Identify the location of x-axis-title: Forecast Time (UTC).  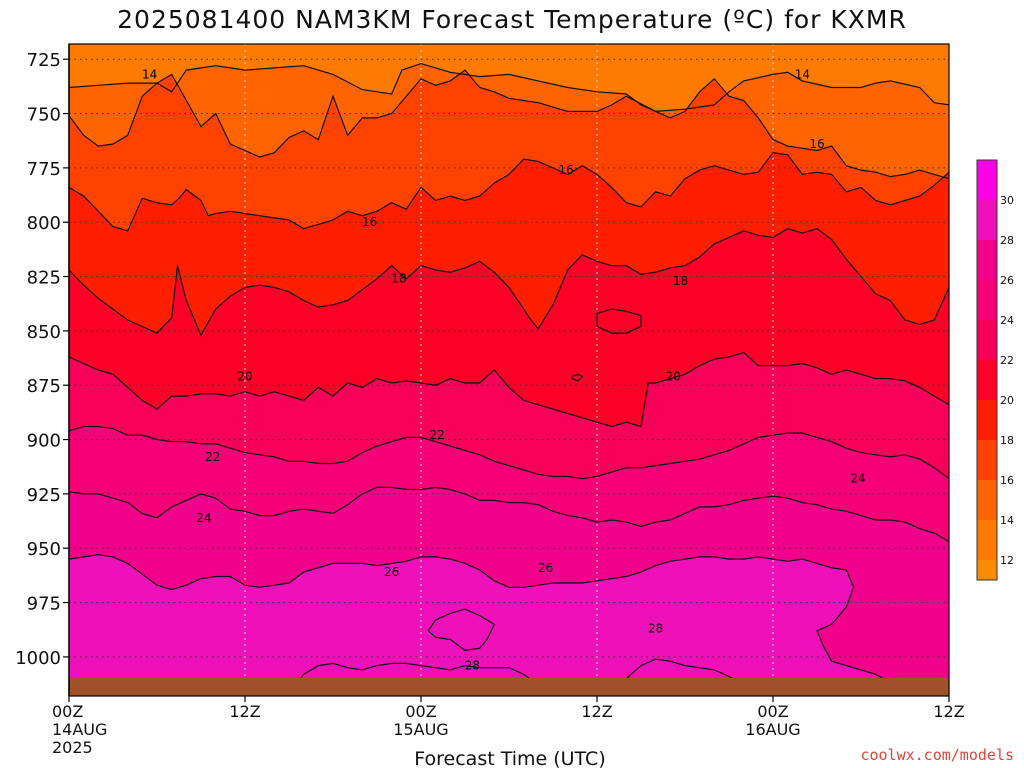
(509, 758).